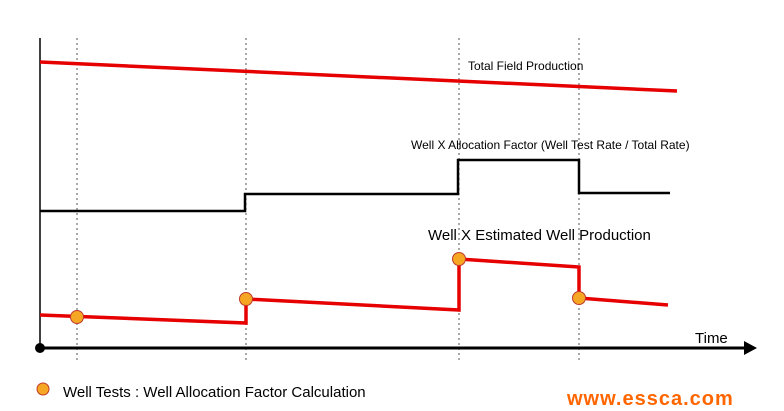 The height and width of the screenshot is (411, 784). What do you see at coordinates (711, 338) in the screenshot?
I see `x-axis-label: Time` at bounding box center [711, 338].